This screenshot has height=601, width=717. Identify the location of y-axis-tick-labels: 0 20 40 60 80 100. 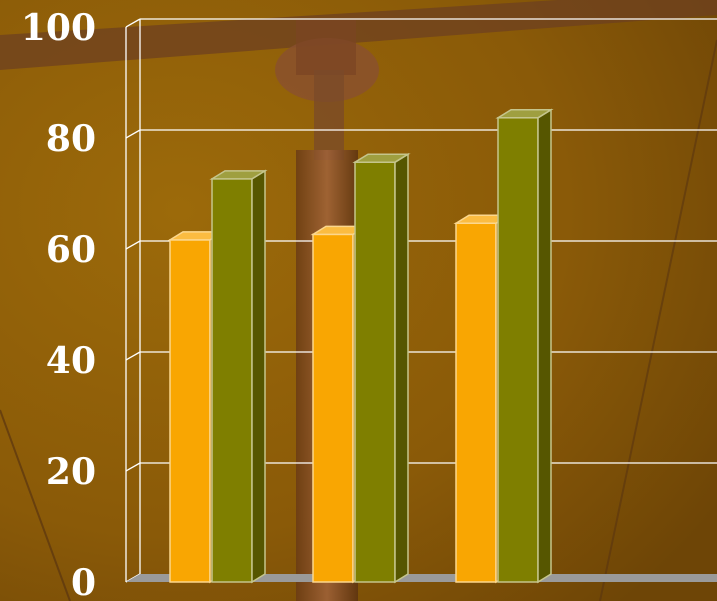
(58, 304).